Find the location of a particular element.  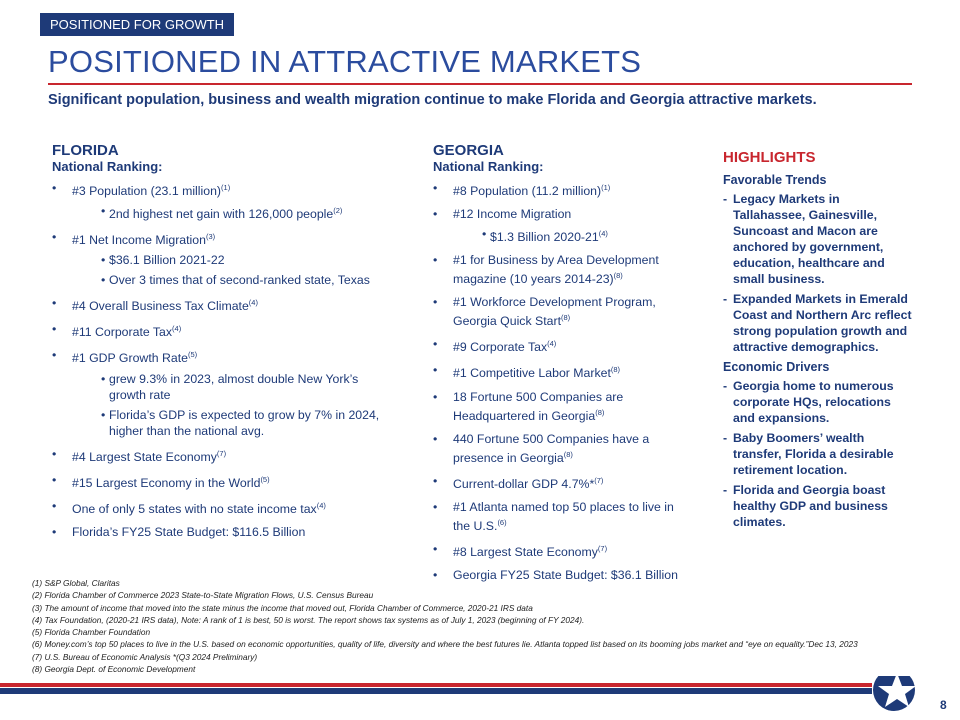

navy-stripe is located at coordinates (436, 691).